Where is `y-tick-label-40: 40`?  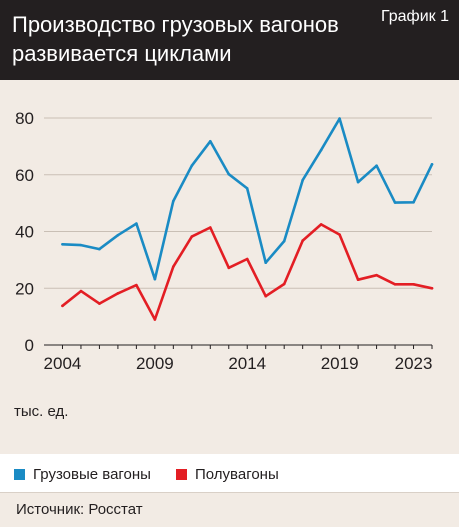
y-tick-label-40: 40 is located at coordinates (24, 232).